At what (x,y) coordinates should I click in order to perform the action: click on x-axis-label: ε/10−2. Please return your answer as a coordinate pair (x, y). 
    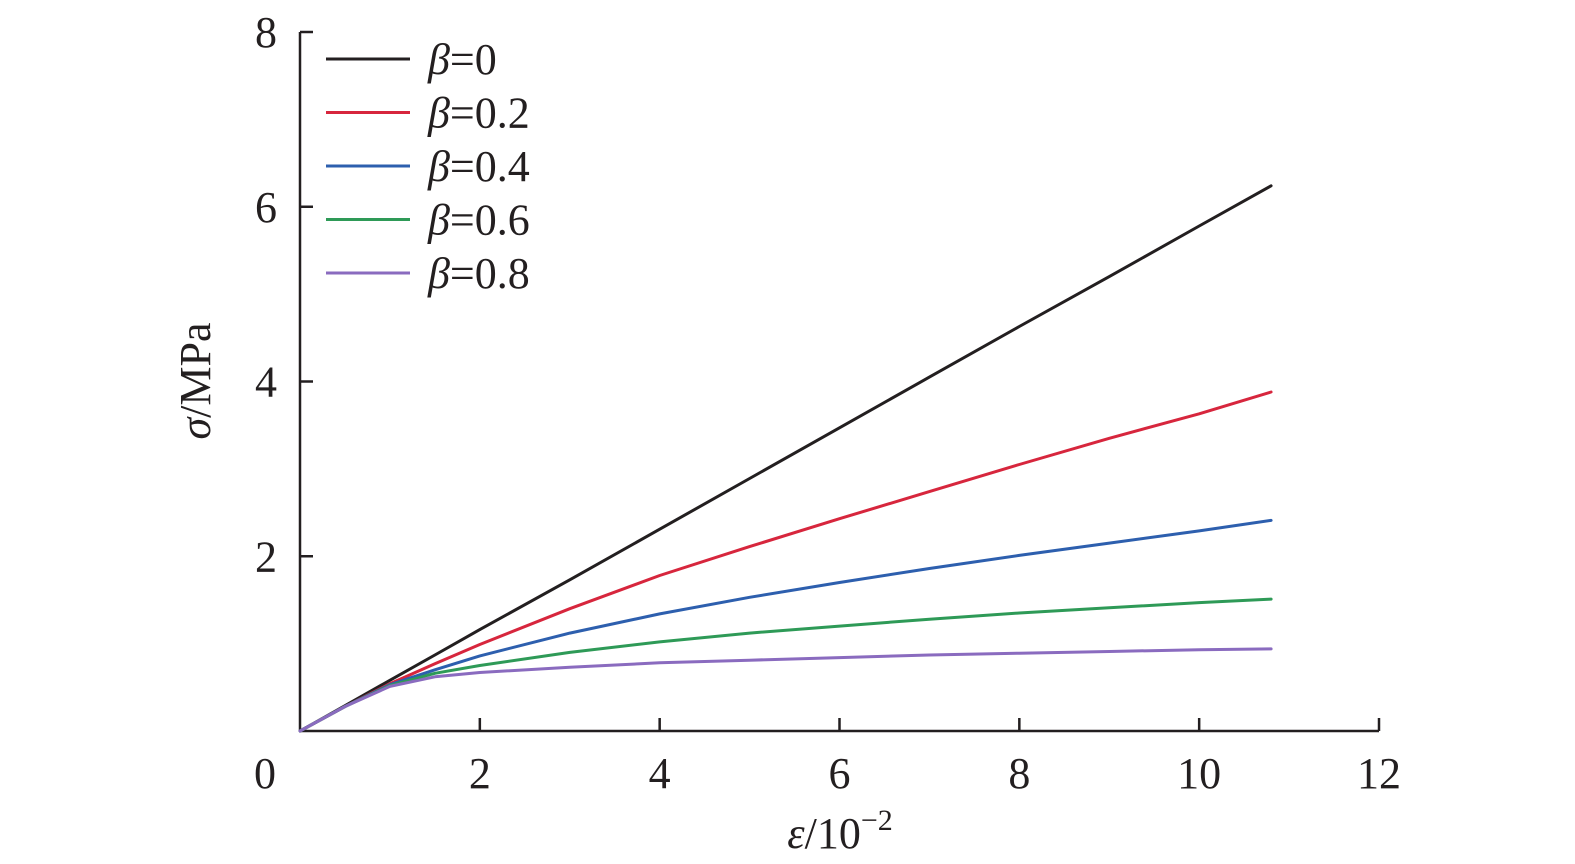
    Looking at the image, I should click on (840, 831).